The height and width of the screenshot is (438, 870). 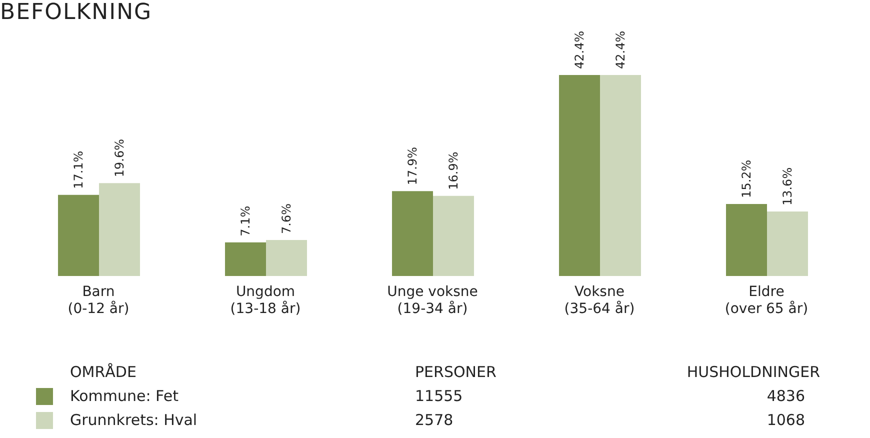 I want to click on text: PERSONER, so click(x=456, y=372).